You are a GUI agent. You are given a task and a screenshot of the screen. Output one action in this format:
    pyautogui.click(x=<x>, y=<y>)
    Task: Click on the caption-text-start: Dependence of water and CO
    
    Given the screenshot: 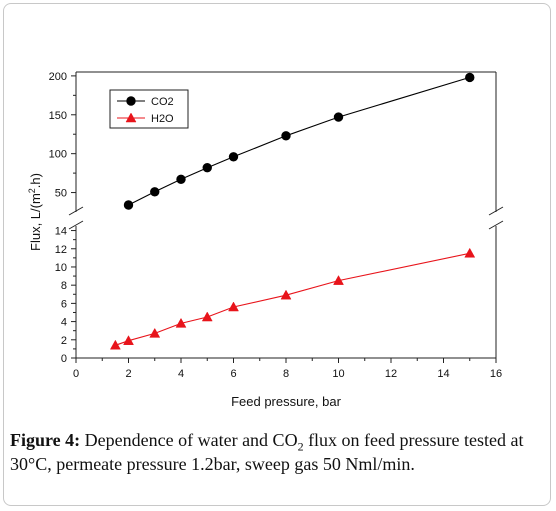 What is the action you would take?
    pyautogui.click(x=189, y=440)
    